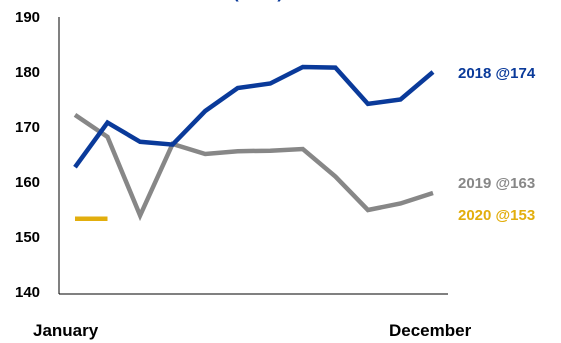  What do you see at coordinates (496, 183) in the screenshot?
I see `series-label-2019: 2019 @163` at bounding box center [496, 183].